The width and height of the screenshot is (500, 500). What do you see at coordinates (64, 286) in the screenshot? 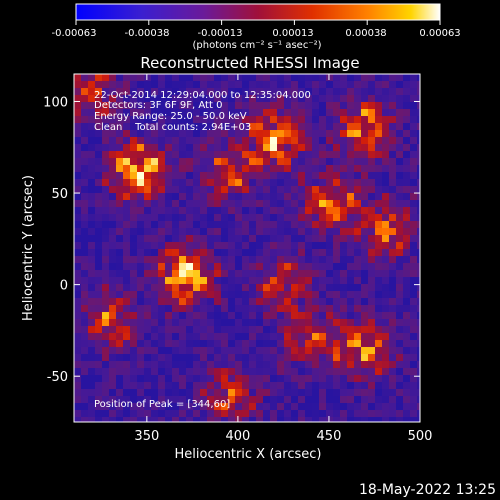
I see `y-tick-label: 0` at bounding box center [64, 286].